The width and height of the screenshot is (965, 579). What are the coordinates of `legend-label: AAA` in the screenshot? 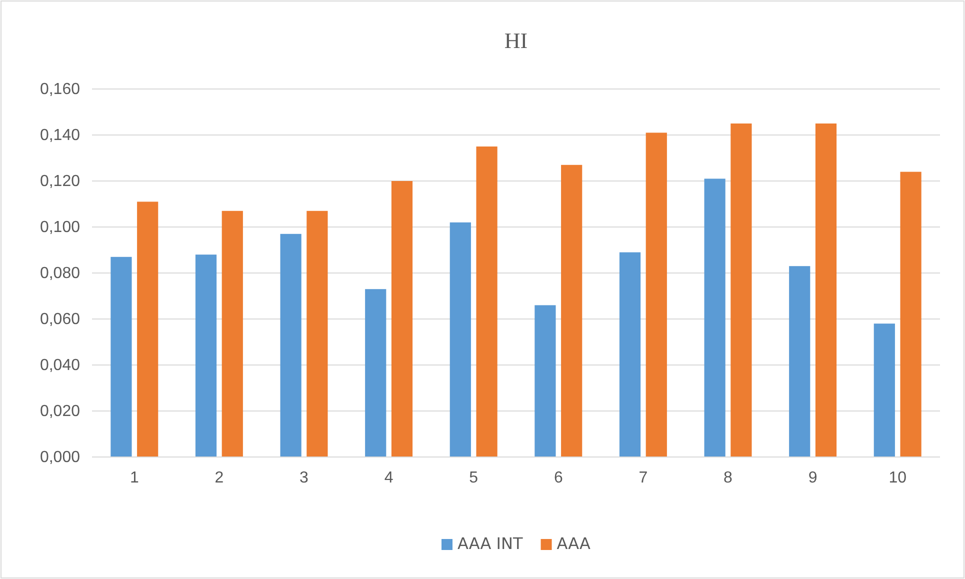 It's located at (573, 543).